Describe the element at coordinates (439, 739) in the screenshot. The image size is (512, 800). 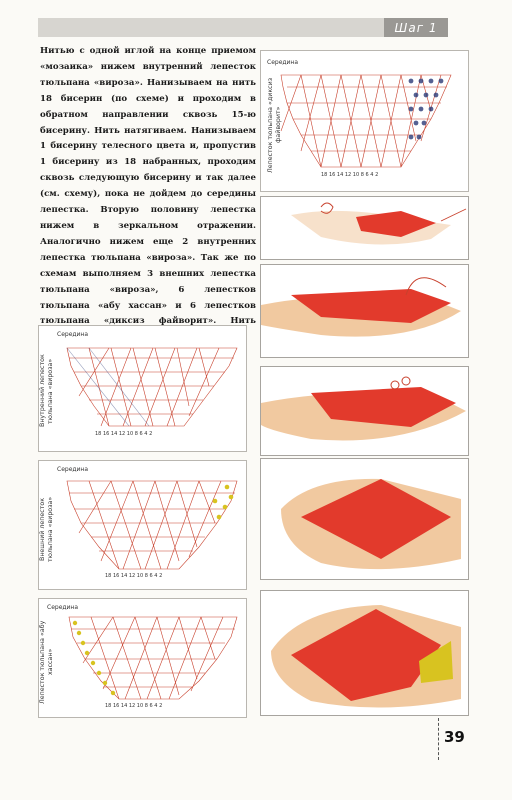
I see `page-number-divider` at that location.